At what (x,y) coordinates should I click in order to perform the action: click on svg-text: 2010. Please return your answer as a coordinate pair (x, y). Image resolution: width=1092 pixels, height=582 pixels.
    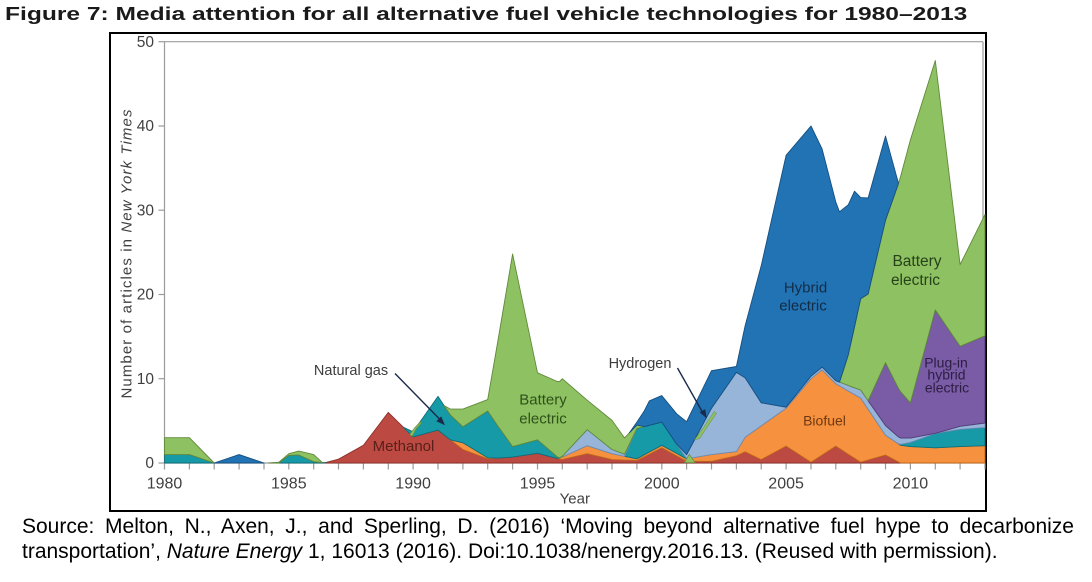
    Looking at the image, I should click on (911, 484).